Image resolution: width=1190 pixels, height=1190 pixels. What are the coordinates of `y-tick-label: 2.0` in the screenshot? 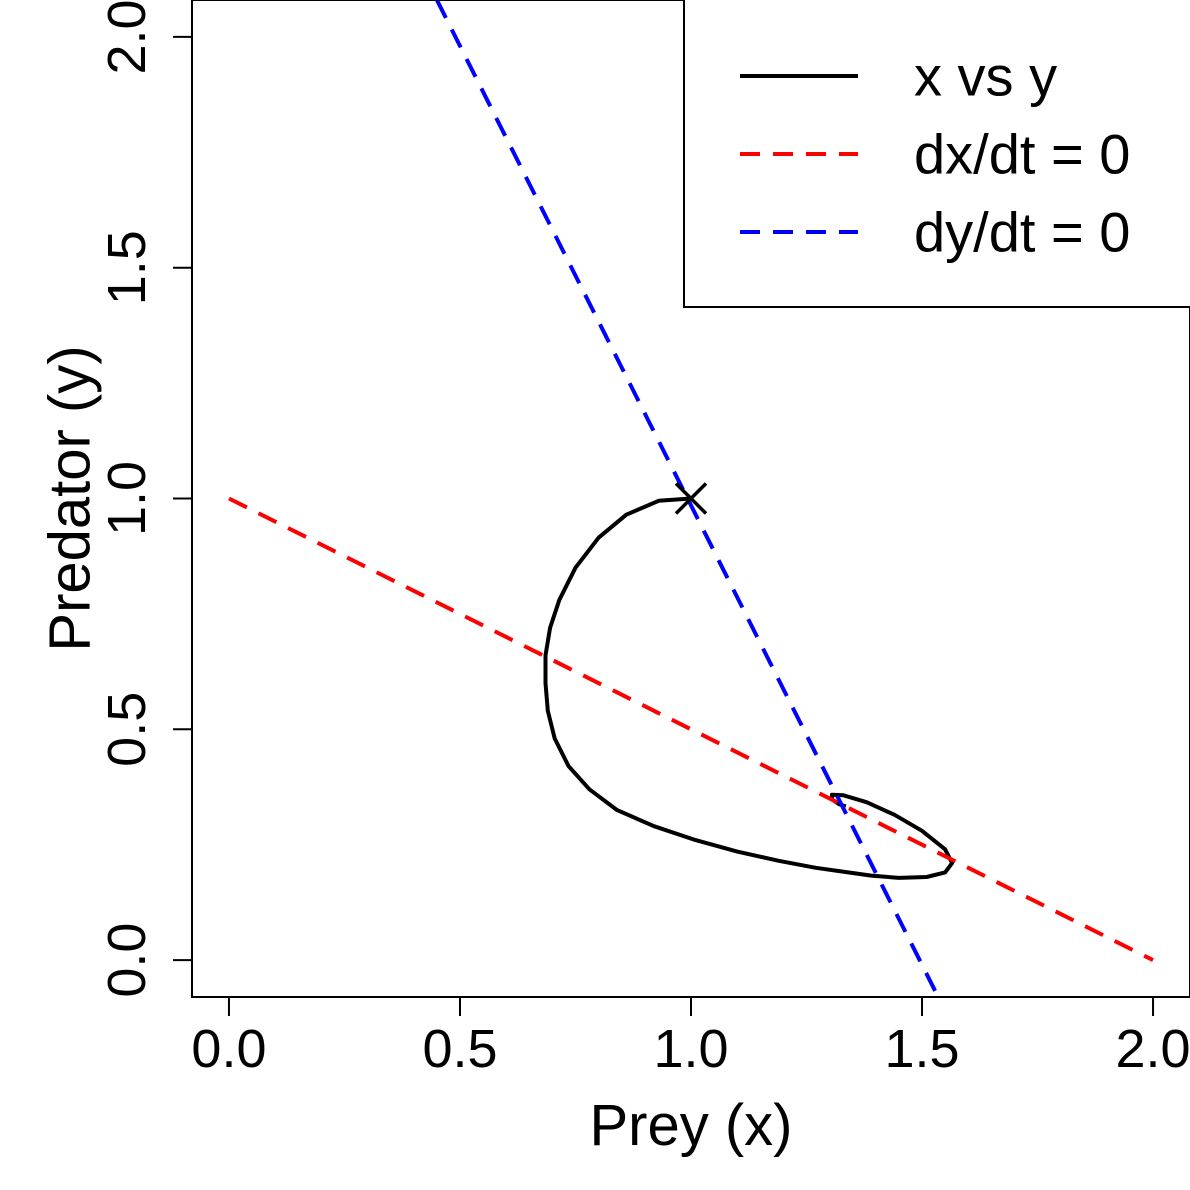 It's located at (127, 37).